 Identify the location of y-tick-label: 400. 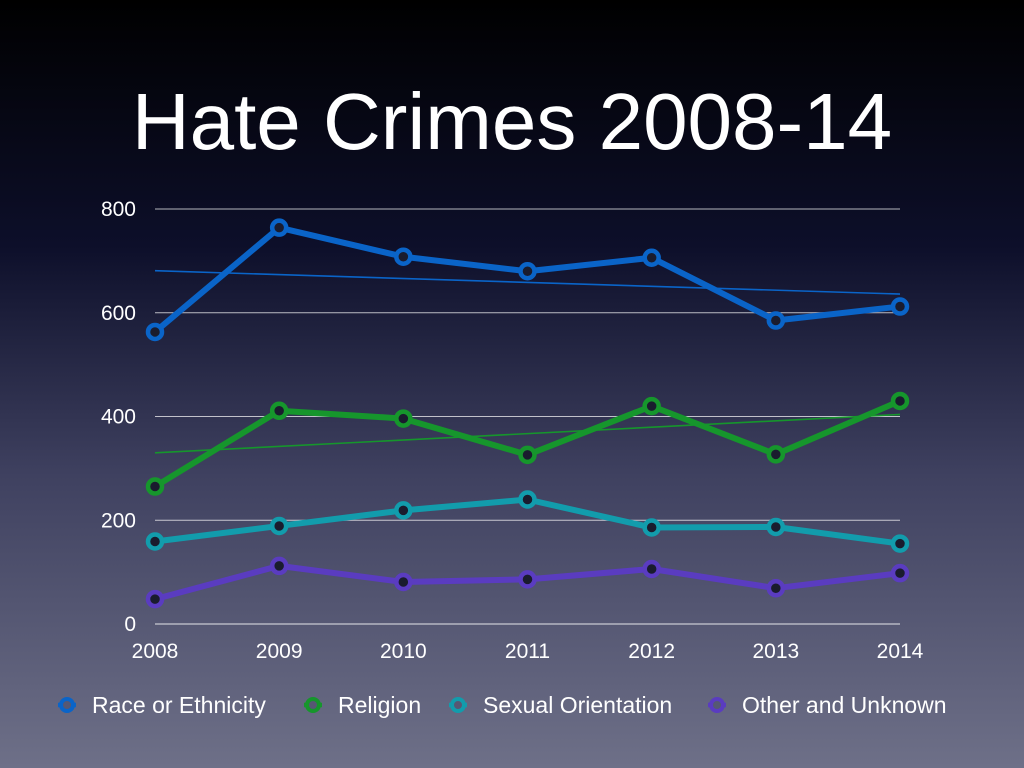
(118, 417).